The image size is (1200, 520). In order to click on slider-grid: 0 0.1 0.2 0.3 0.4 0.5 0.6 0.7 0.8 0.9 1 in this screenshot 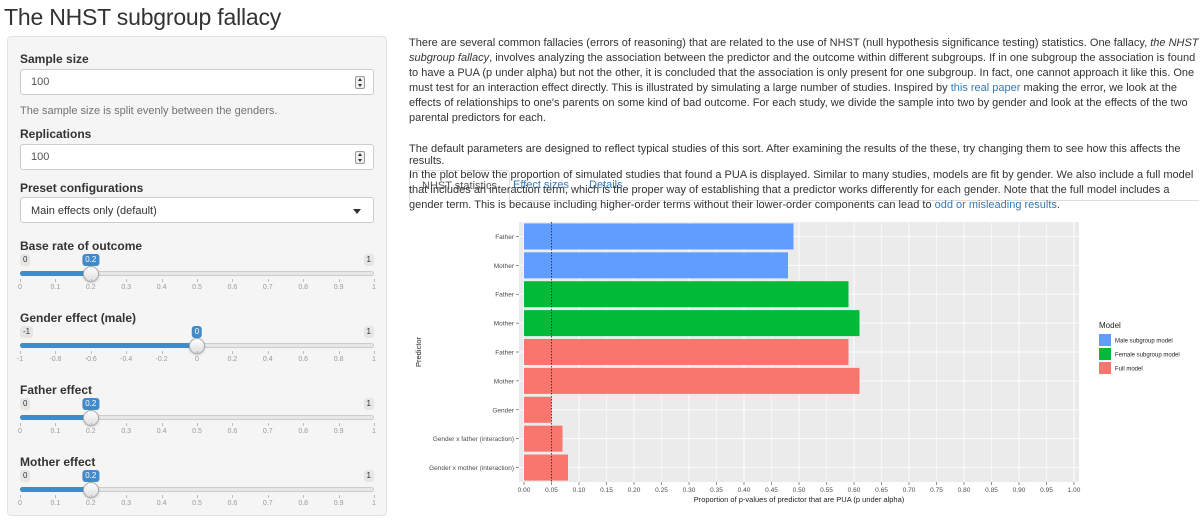, I will do `click(197, 502)`.